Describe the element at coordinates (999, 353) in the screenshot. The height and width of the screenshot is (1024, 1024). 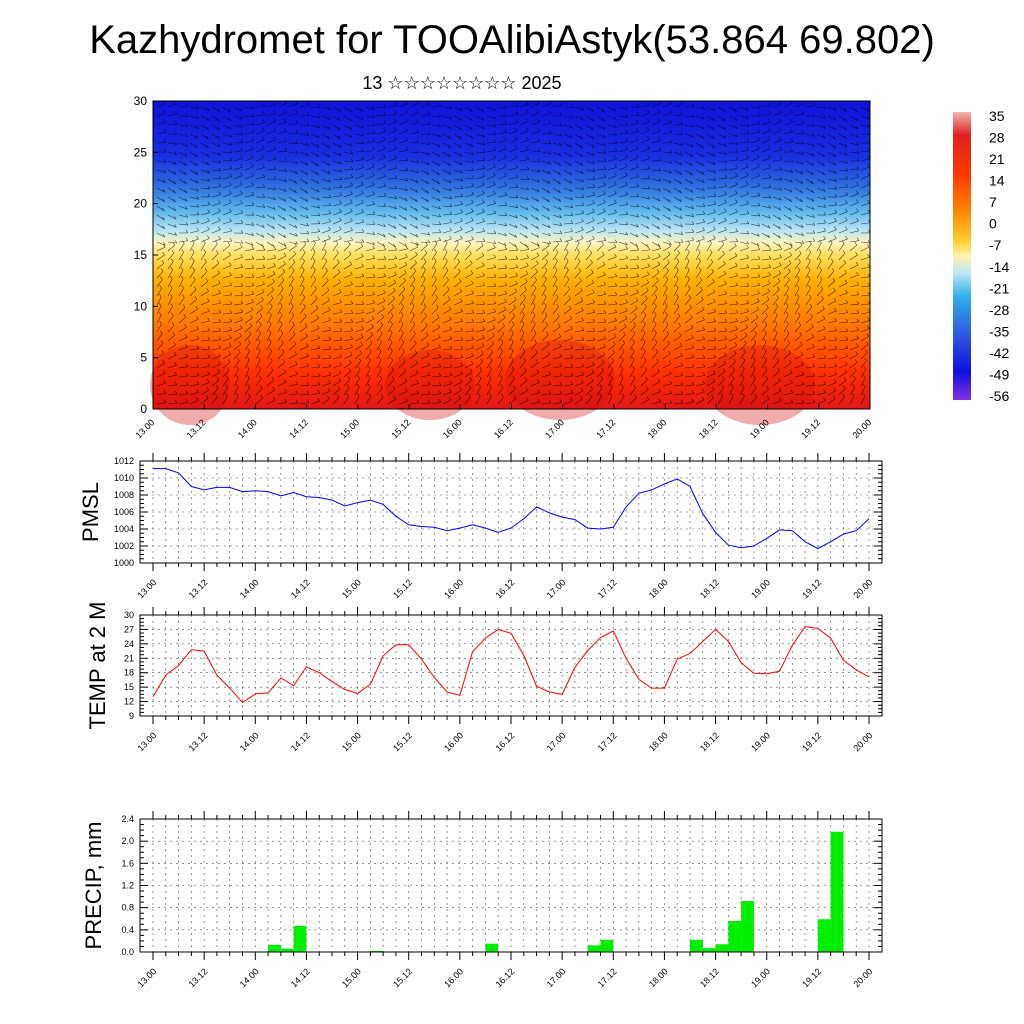
I see `colorbar-label: -42` at that location.